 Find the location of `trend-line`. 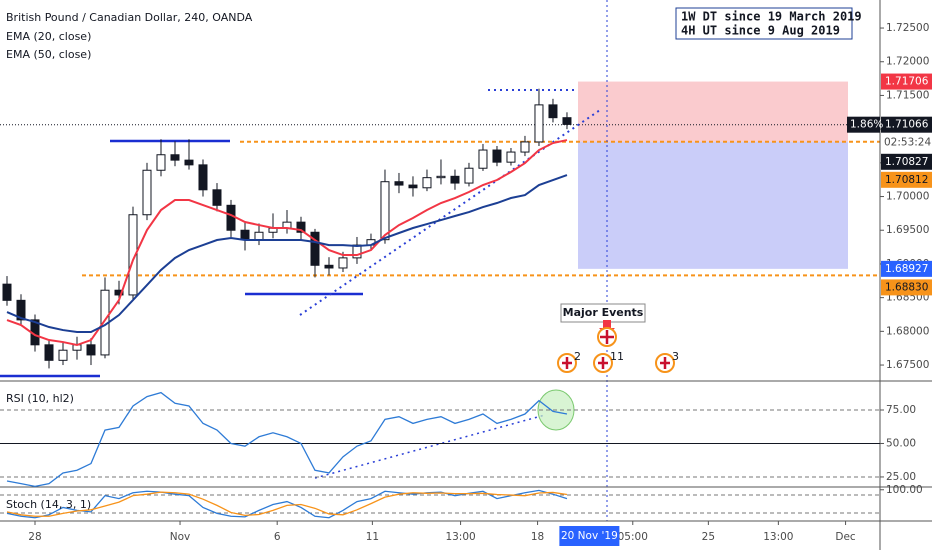

trend-line is located at coordinates (450, 212).